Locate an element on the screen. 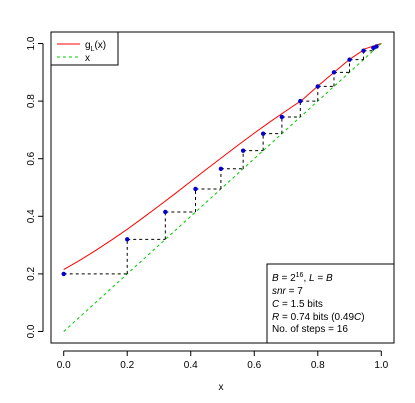 The image size is (415, 403). y-tick-label: 0.0 is located at coordinates (31, 331).